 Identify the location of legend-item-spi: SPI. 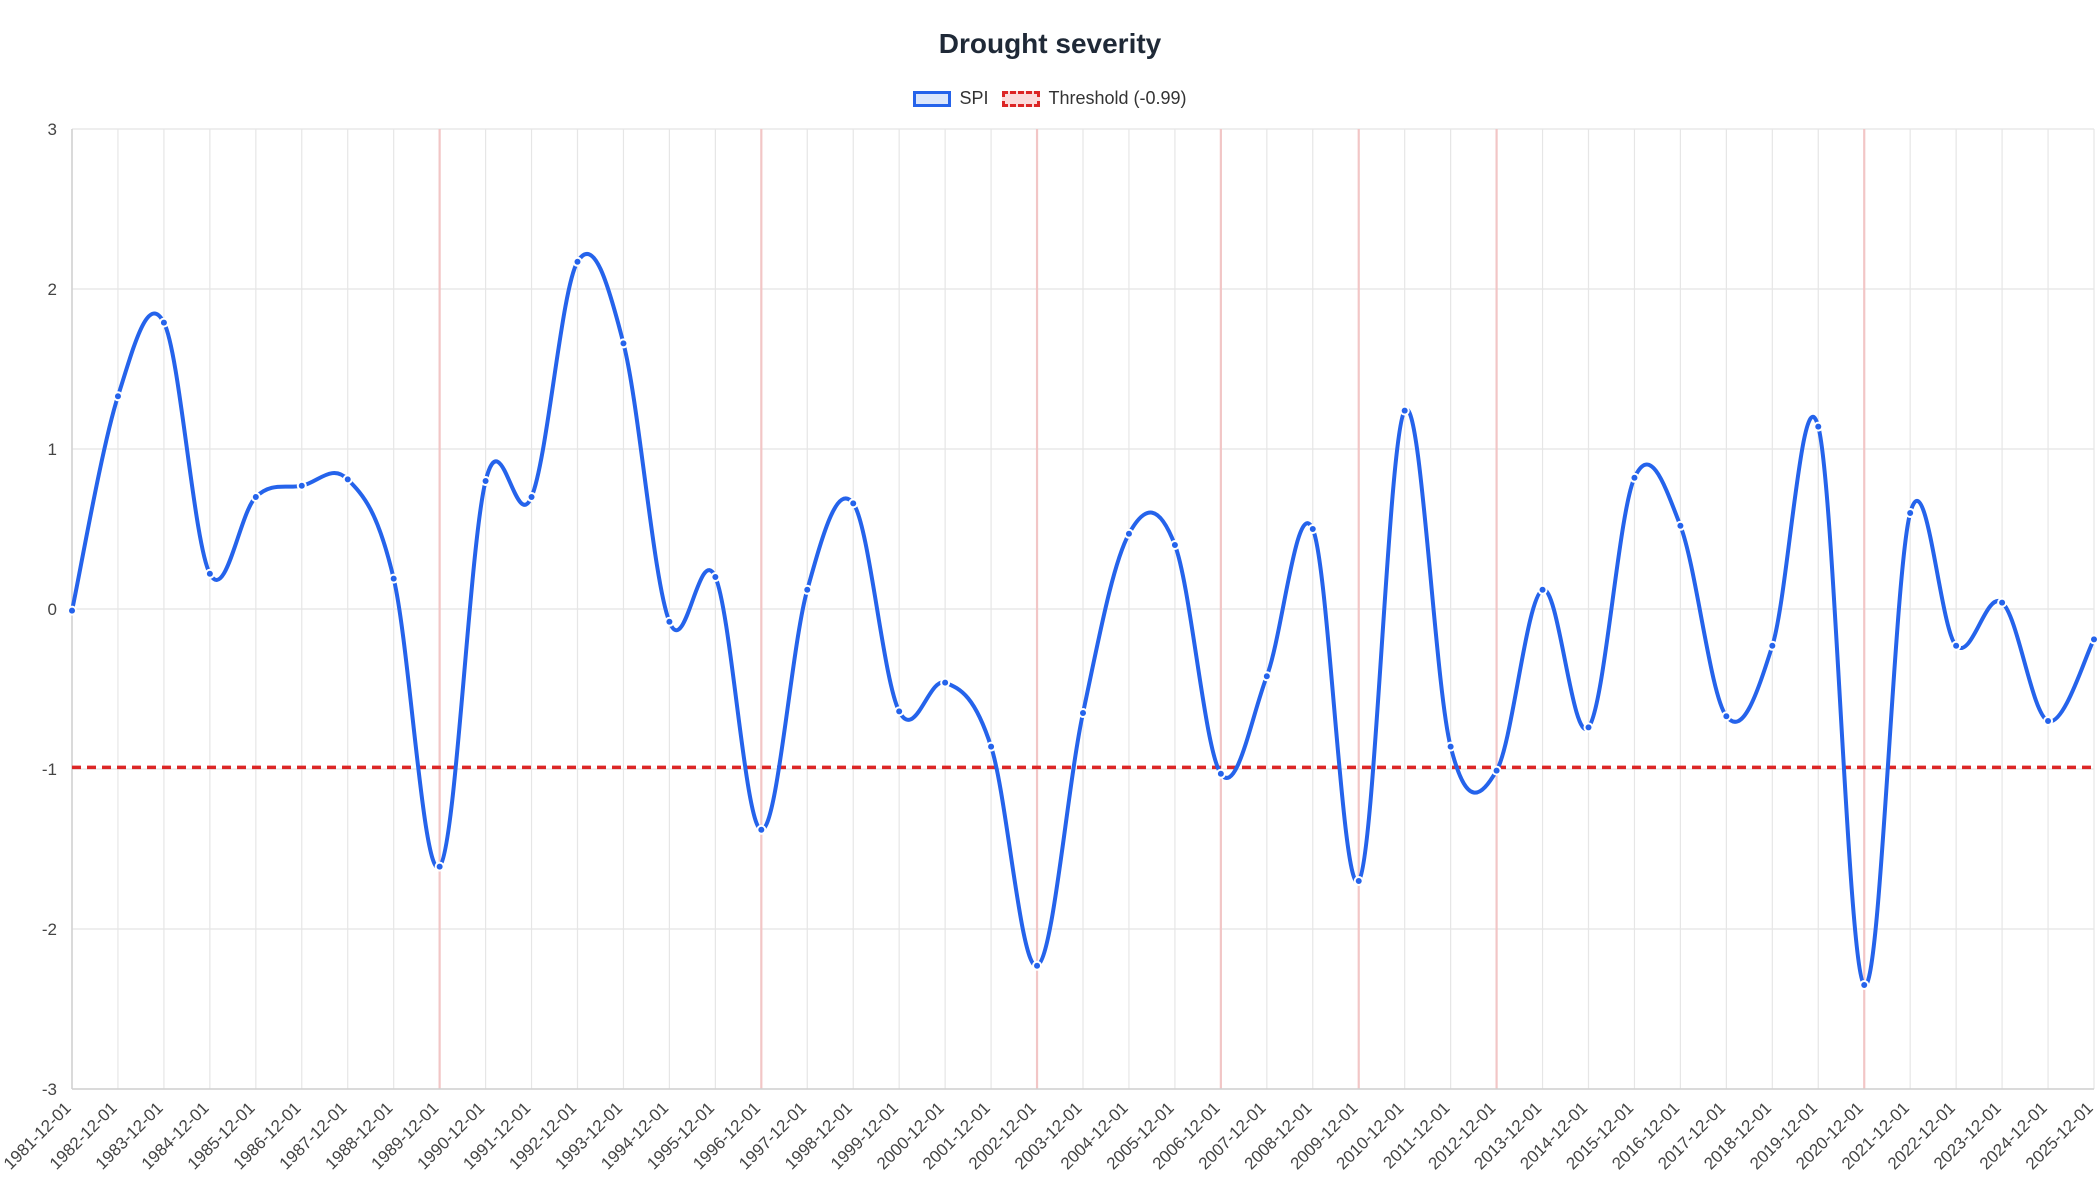
(950, 98).